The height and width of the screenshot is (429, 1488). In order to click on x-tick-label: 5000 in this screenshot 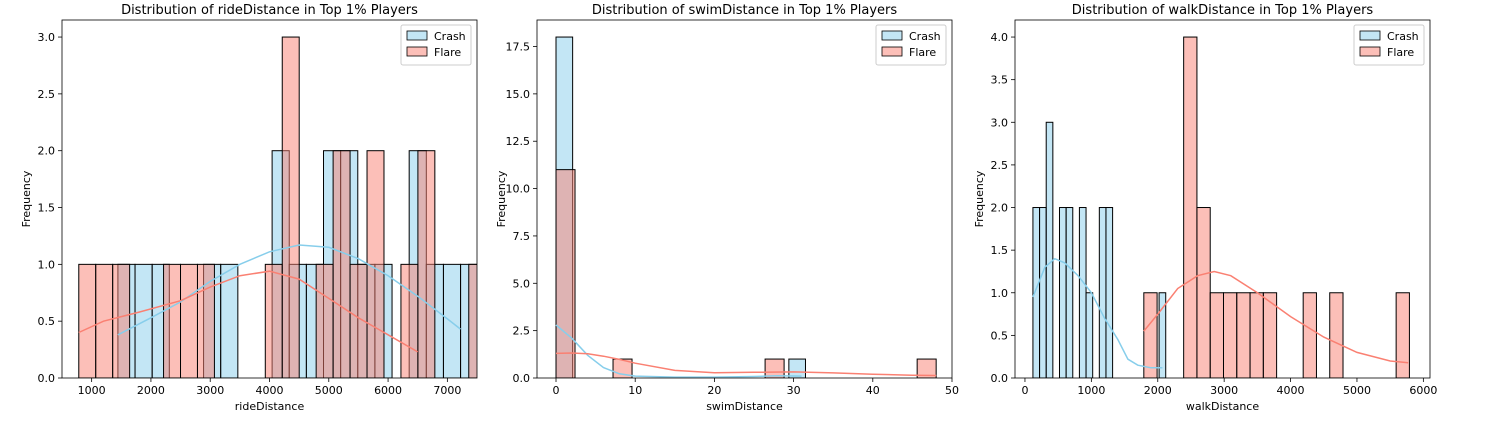, I will do `click(1357, 390)`.